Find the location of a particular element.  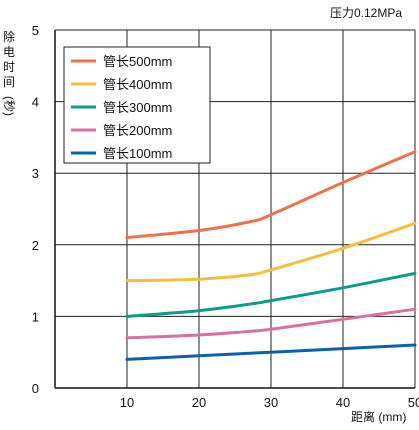

y-tick-label: 4 is located at coordinates (35, 102).